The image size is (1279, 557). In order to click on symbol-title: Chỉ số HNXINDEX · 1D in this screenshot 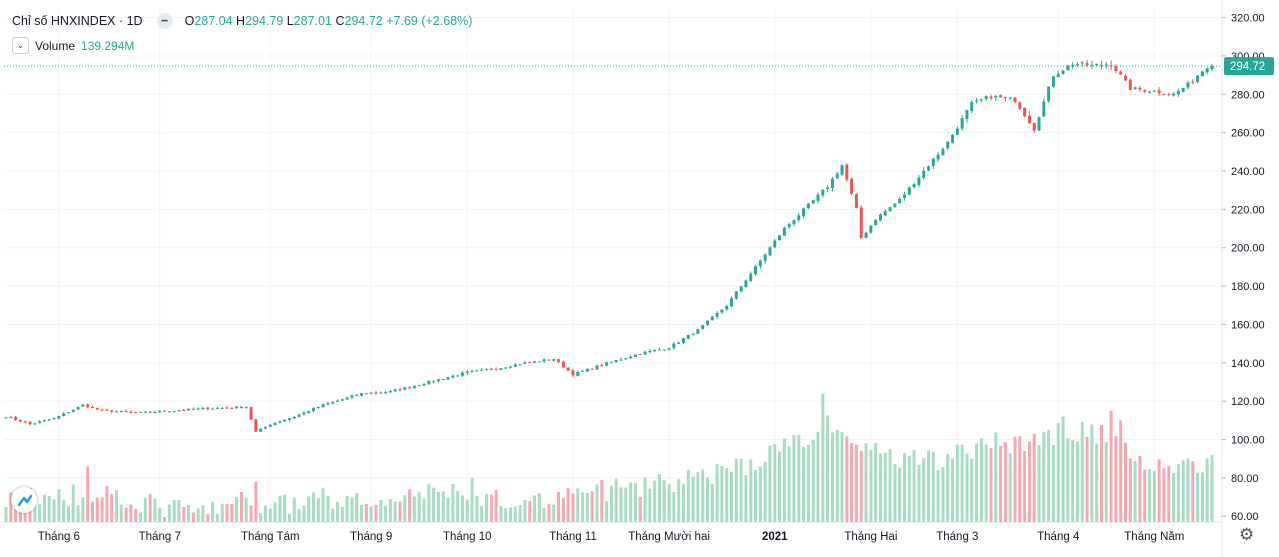, I will do `click(77, 21)`.